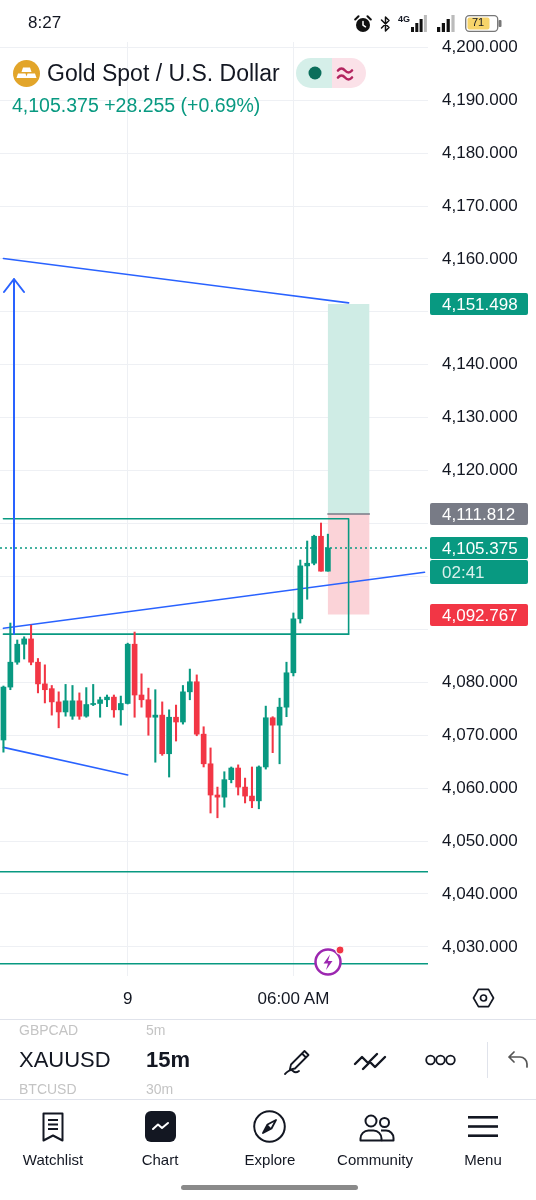  I want to click on text: 15m, so click(168, 1060).